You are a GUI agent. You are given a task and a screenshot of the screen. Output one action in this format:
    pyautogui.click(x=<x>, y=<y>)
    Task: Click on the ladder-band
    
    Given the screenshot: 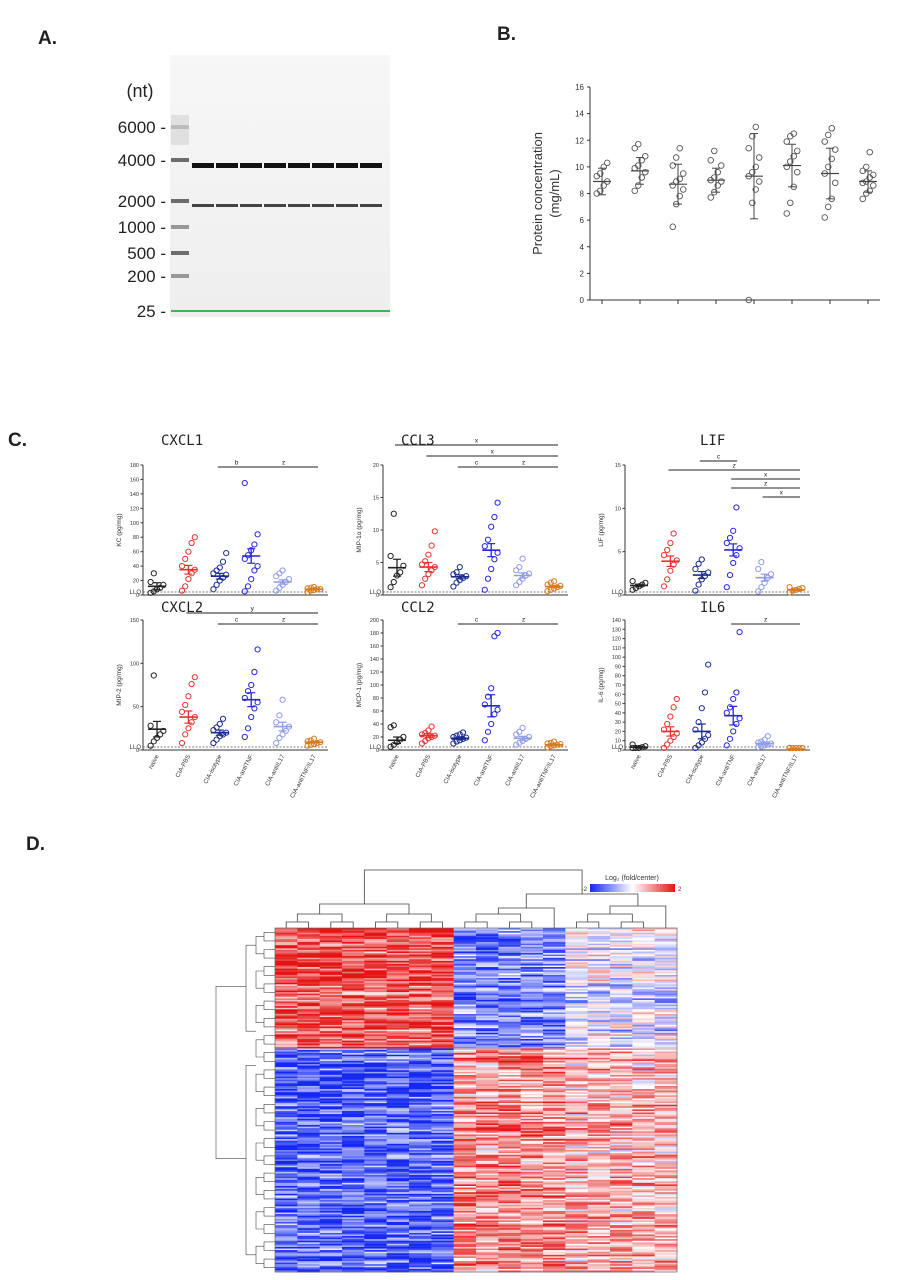 What is the action you would take?
    pyautogui.click(x=180, y=276)
    